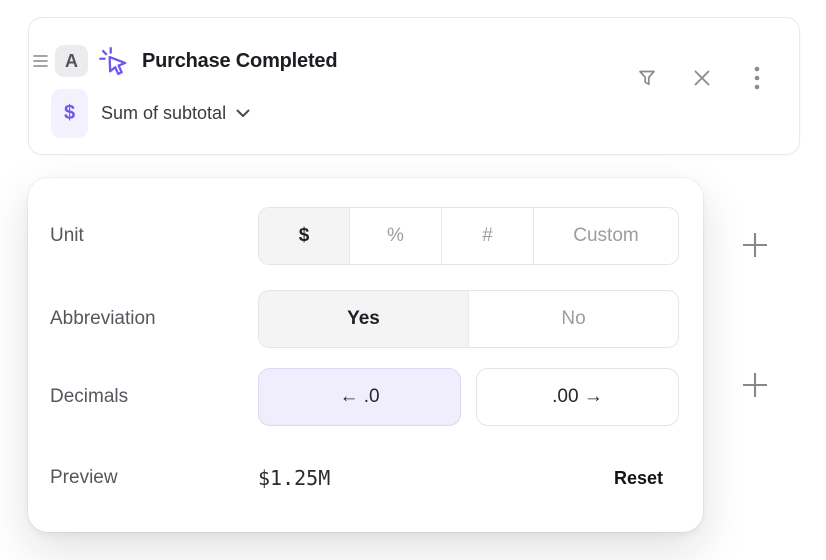  I want to click on unit-segmented-control: $ % # Custom, so click(468, 236).